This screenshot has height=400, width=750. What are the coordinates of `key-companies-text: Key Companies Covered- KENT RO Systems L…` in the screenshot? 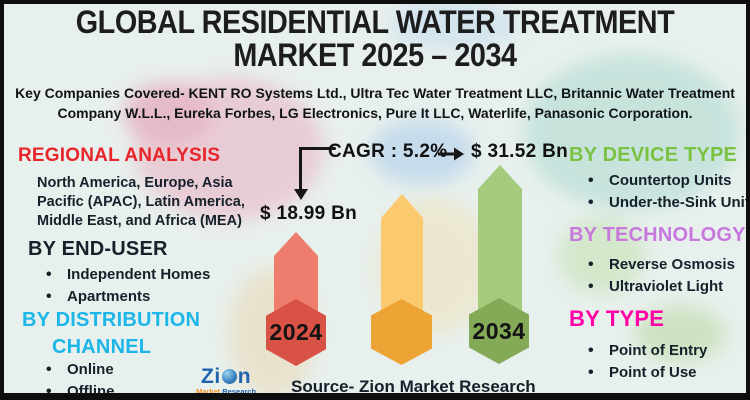 It's located at (375, 104).